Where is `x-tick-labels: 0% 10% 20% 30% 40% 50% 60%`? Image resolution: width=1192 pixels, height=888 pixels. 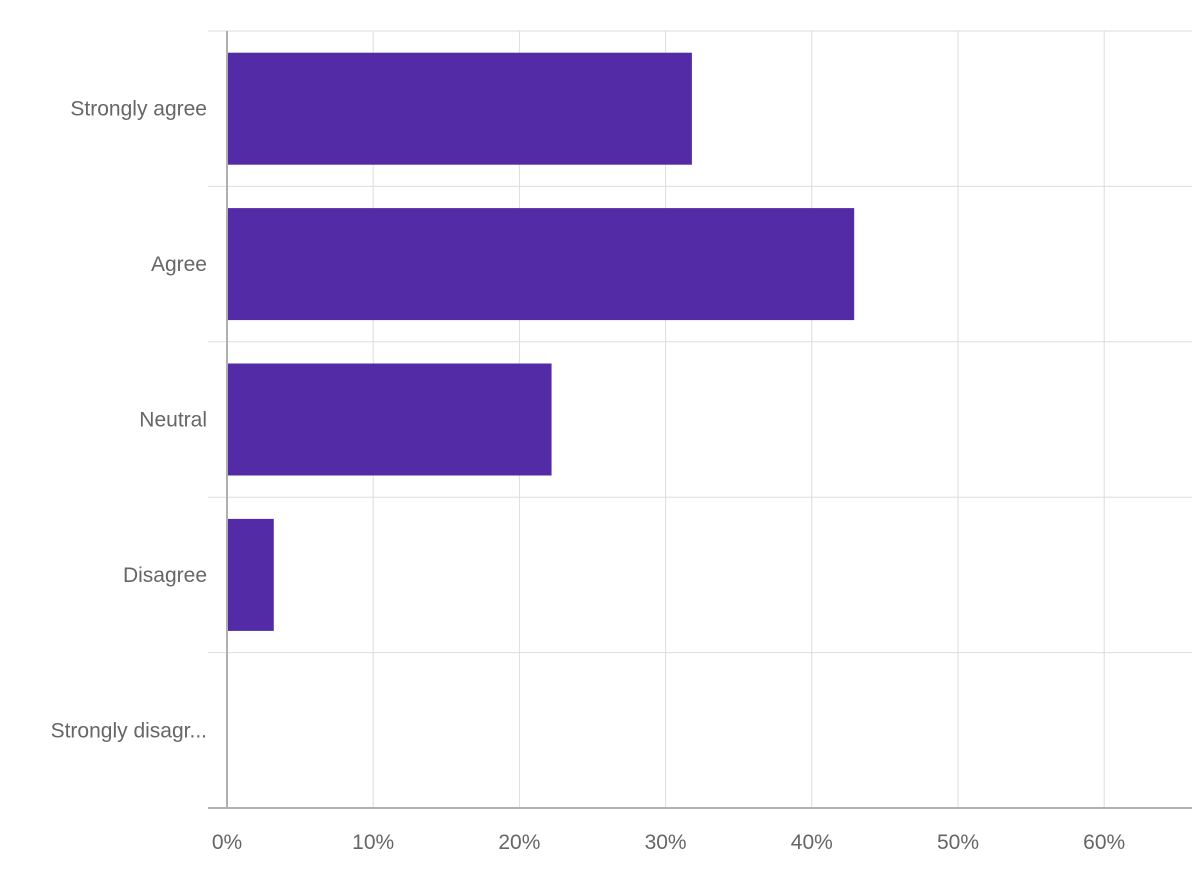
x-tick-labels: 0% 10% 20% 30% 40% 50% 60% is located at coordinates (668, 842).